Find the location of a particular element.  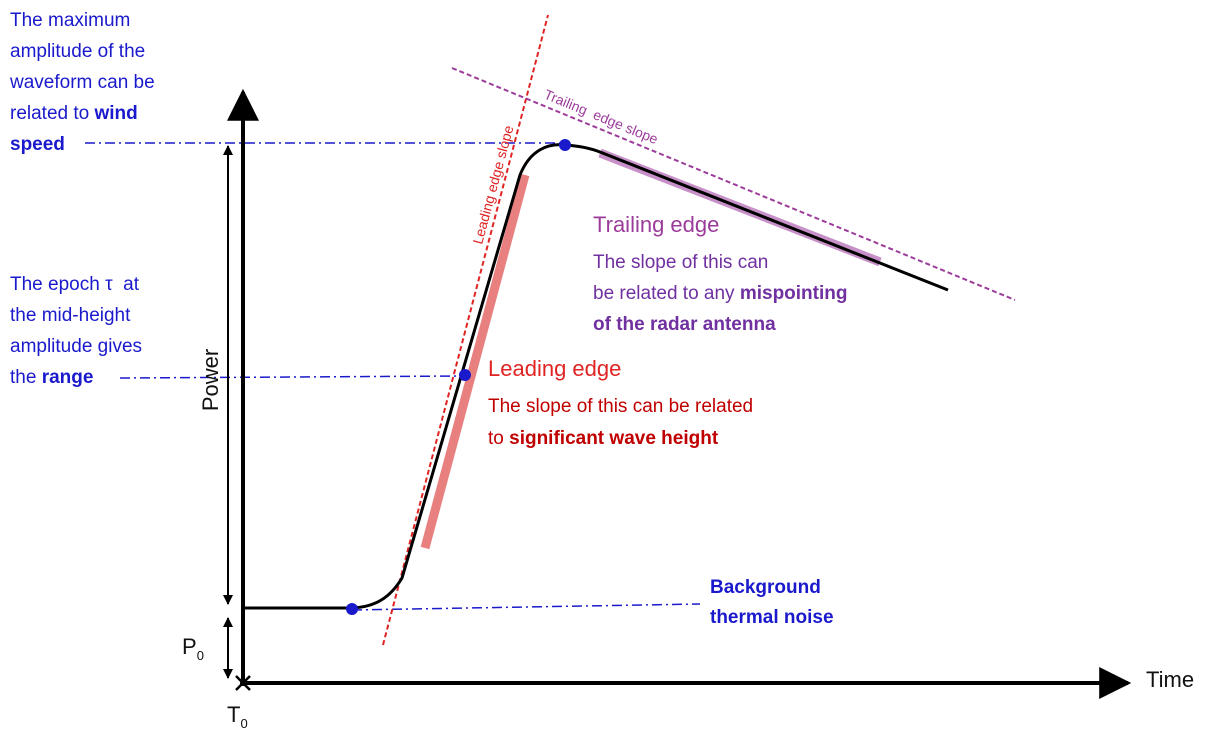

mid-point is located at coordinates (465, 375).